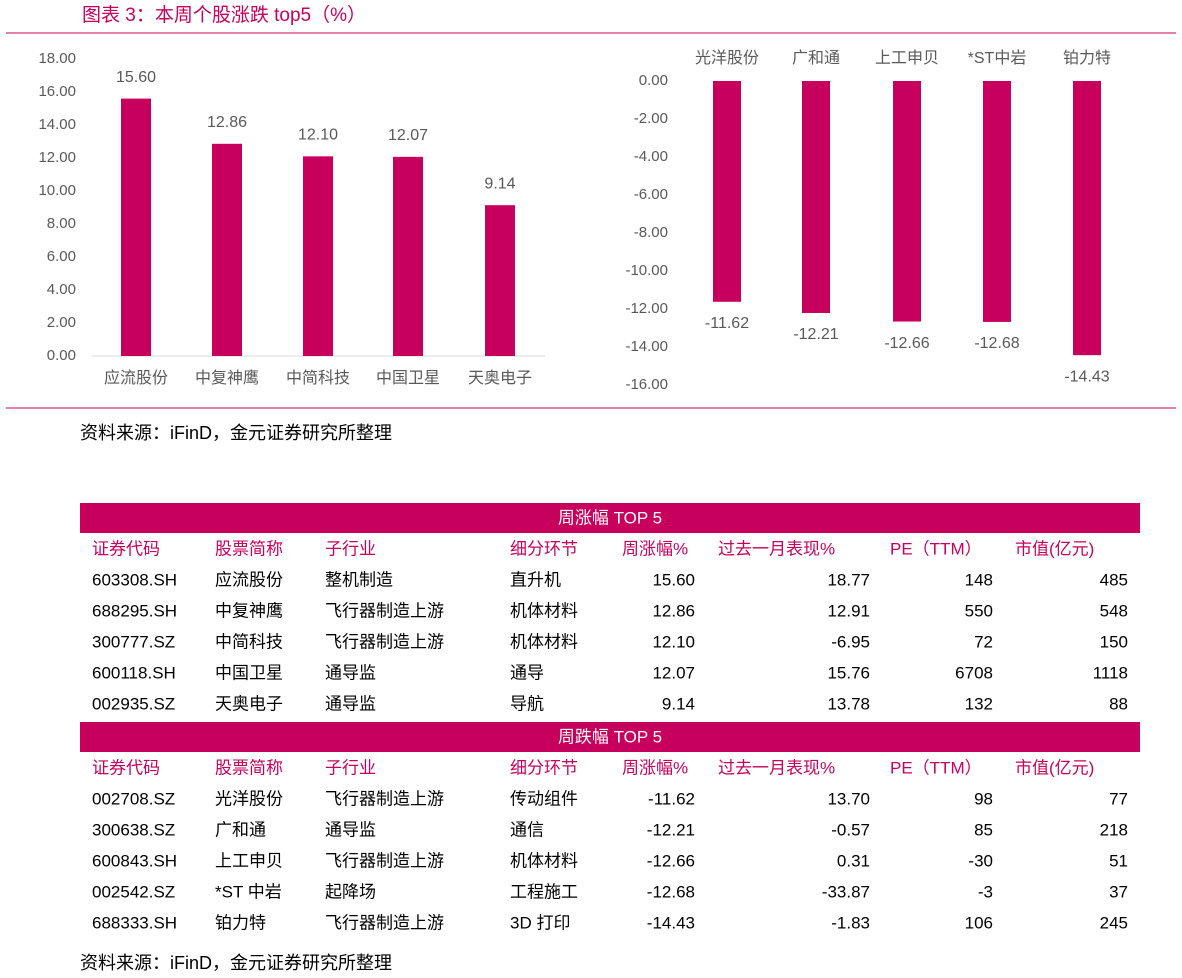  What do you see at coordinates (527, 829) in the screenshot?
I see `table-cell: 通信` at bounding box center [527, 829].